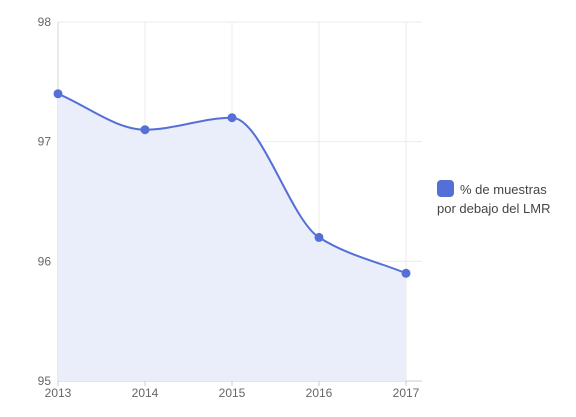 The height and width of the screenshot is (417, 576). Describe the element at coordinates (494, 199) in the screenshot. I see `legend-label: % de muestras por debajo del LMR` at that location.